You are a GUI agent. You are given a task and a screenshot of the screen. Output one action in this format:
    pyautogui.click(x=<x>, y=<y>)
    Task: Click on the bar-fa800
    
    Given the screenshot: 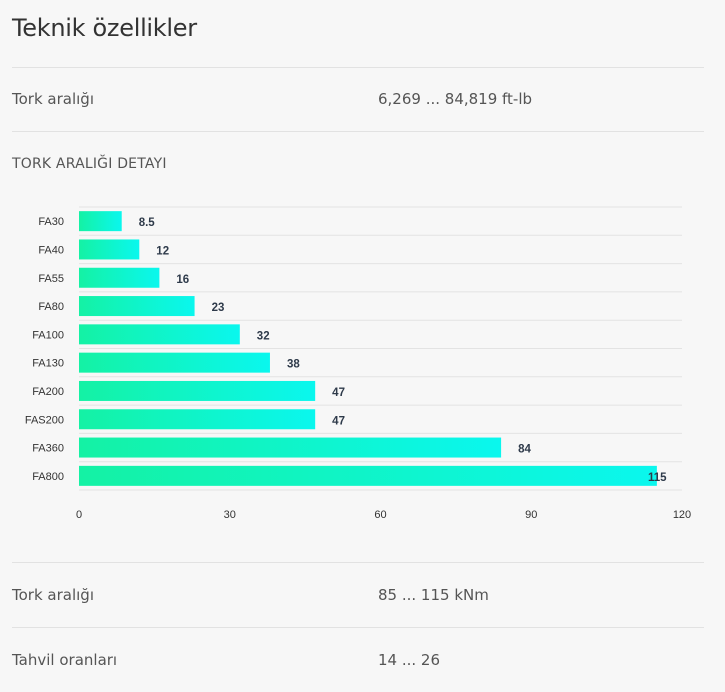 What is the action you would take?
    pyautogui.click(x=368, y=475)
    